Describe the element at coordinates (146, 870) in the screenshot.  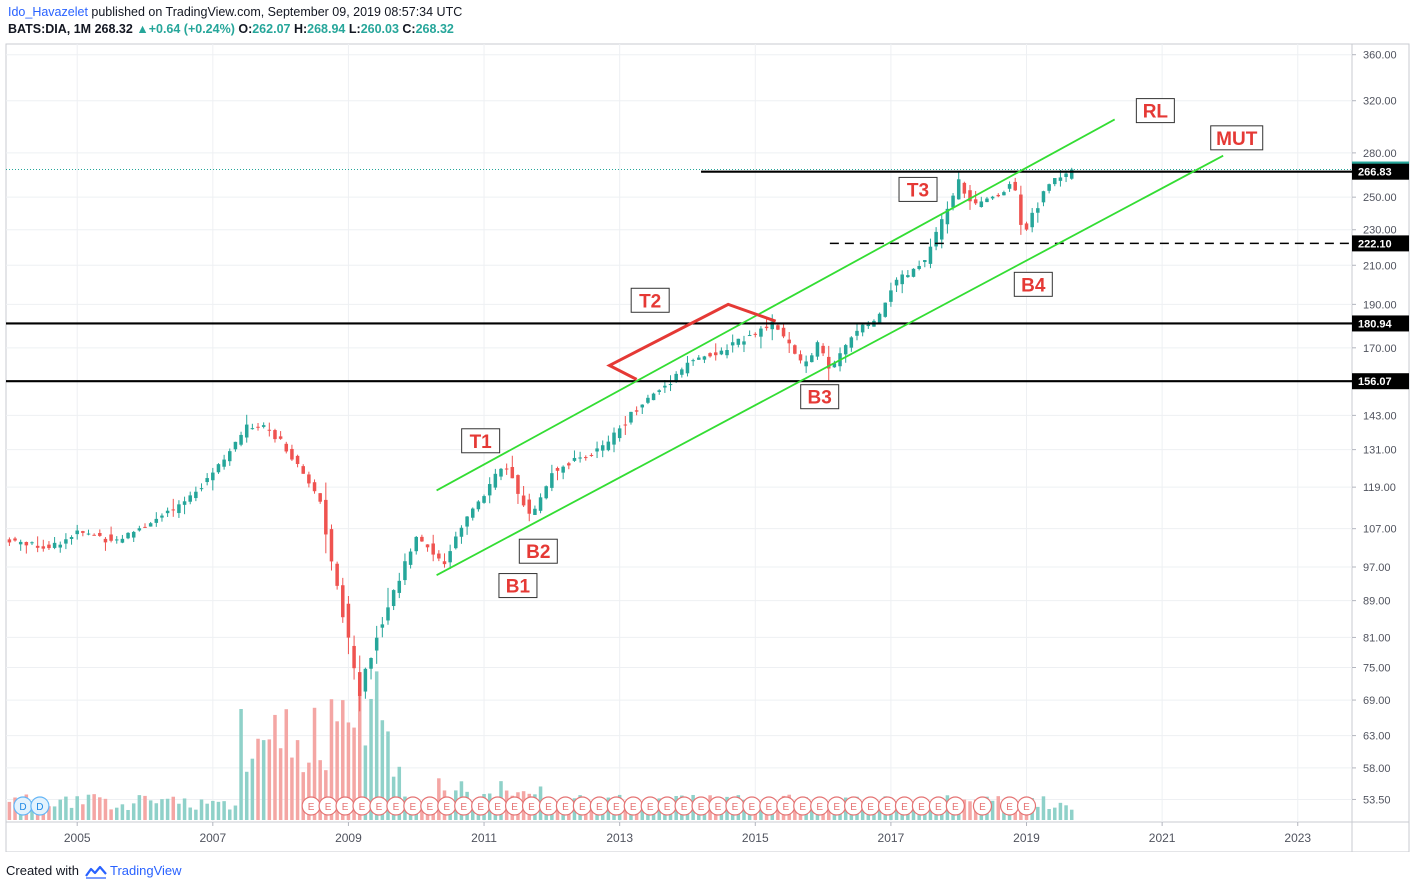
I see `tradingview-brand: TradingView` at that location.